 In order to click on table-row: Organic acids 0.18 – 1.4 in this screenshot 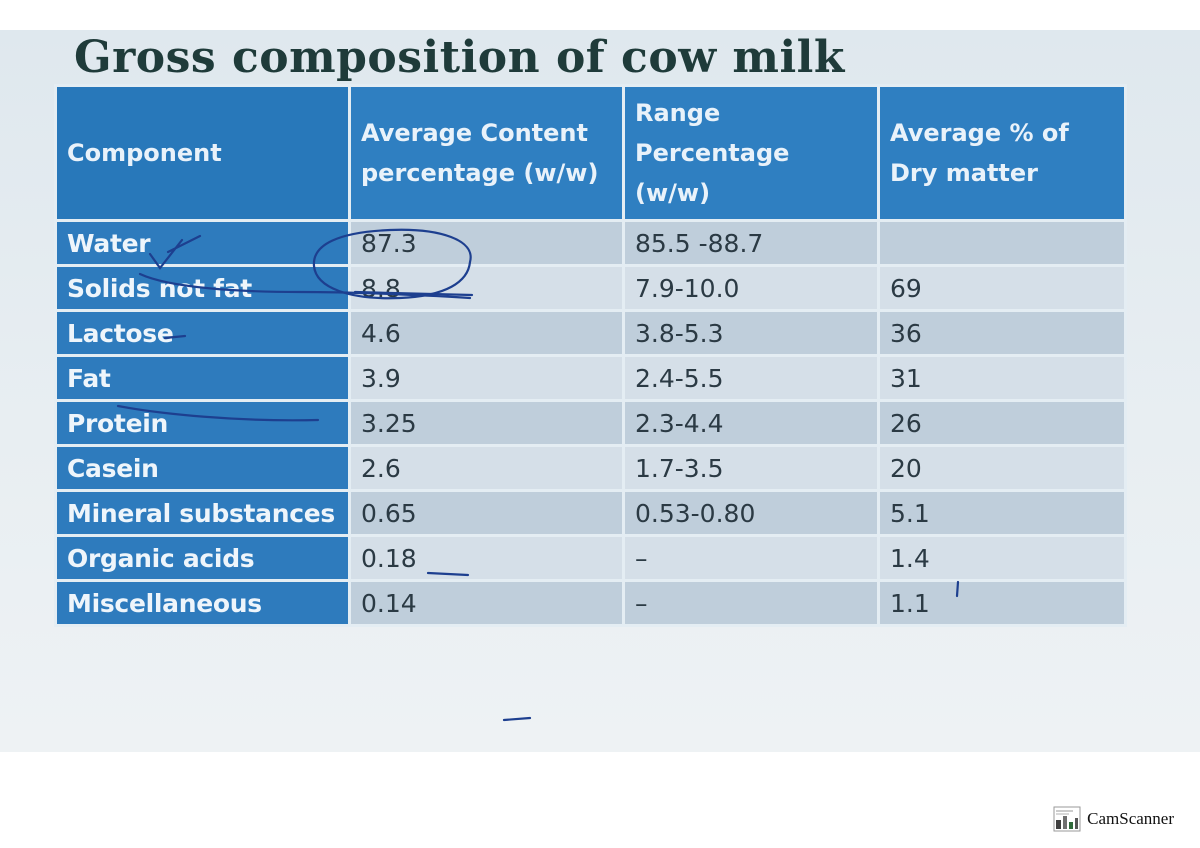, I will do `click(590, 558)`.